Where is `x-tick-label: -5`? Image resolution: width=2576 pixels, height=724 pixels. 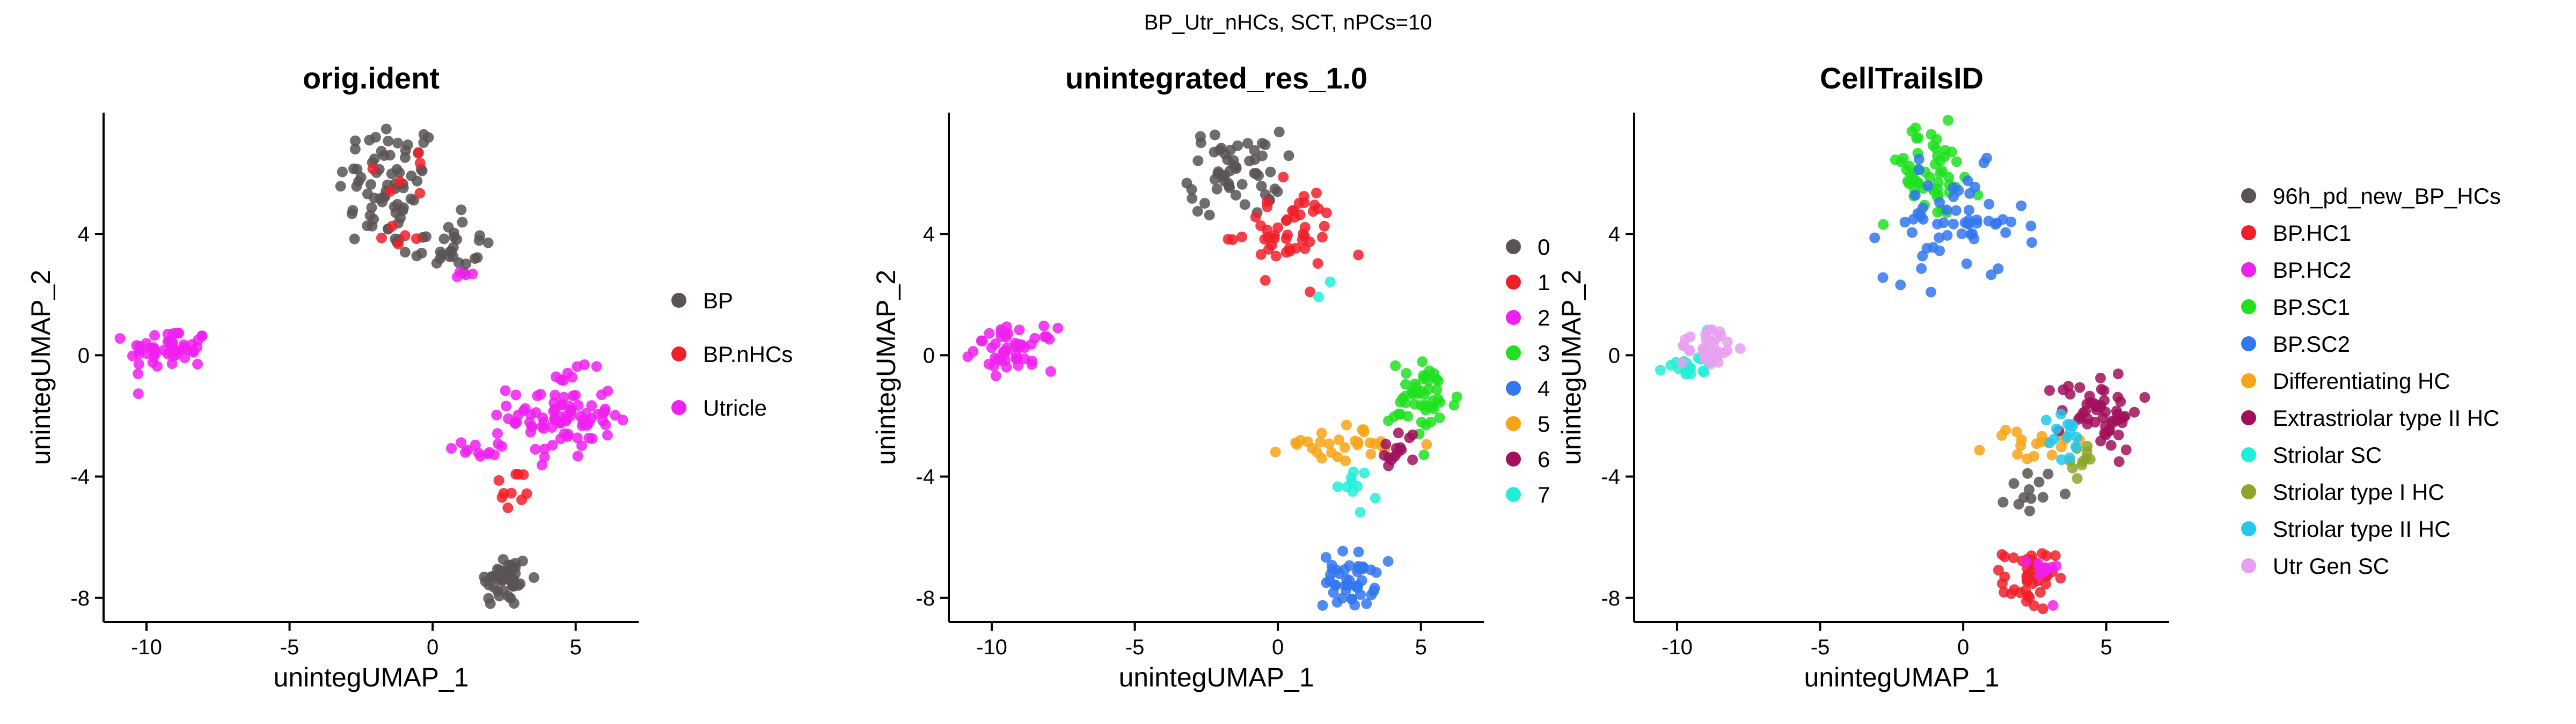
x-tick-label: -5 is located at coordinates (1135, 647).